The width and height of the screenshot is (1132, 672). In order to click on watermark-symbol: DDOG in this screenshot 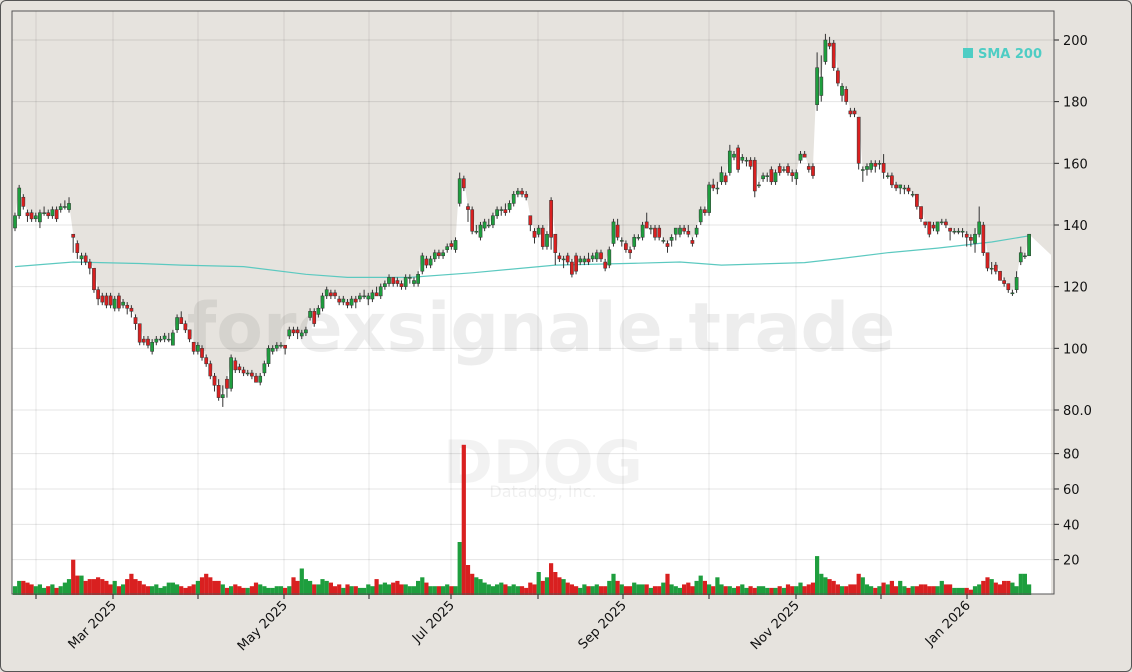, I will do `click(543, 463)`.